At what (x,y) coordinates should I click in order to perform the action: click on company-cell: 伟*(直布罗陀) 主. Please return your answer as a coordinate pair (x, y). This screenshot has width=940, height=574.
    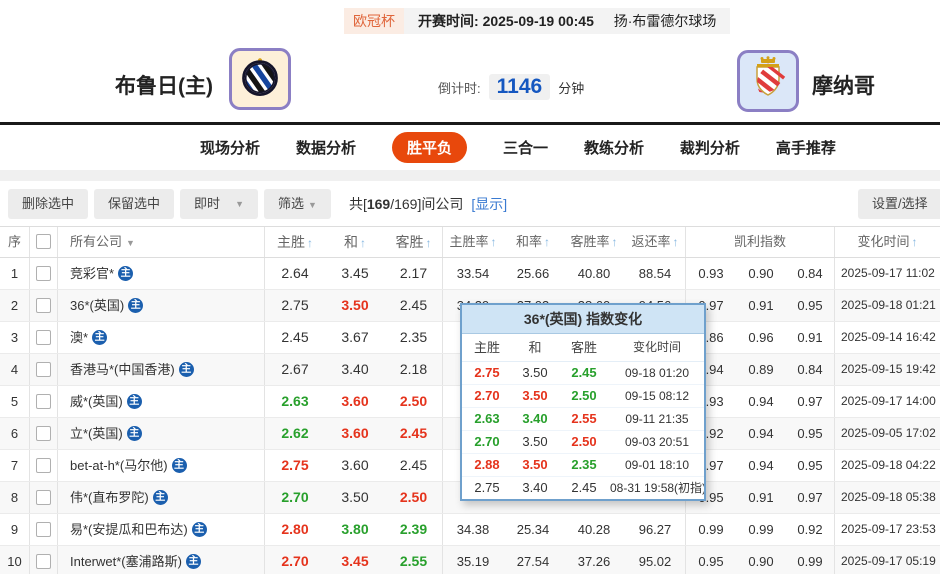
    Looking at the image, I should click on (161, 497).